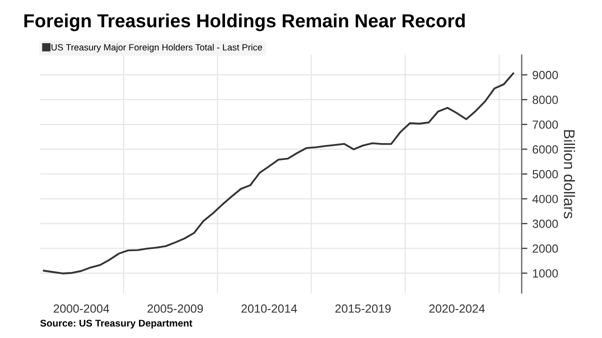  What do you see at coordinates (269, 308) in the screenshot?
I see `x-tick-label: 2010-2014` at bounding box center [269, 308].